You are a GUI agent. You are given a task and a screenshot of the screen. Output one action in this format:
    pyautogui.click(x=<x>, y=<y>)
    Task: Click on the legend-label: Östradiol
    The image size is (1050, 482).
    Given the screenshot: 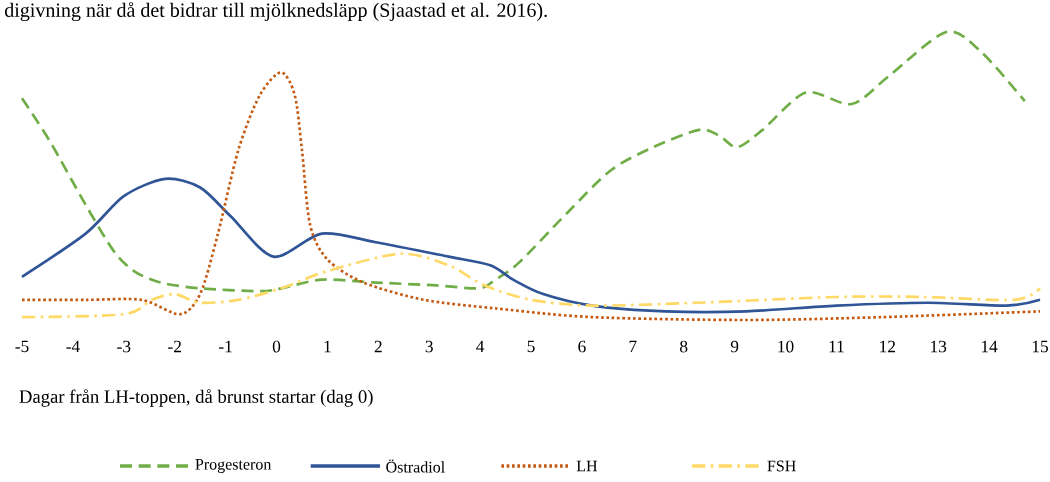 What is the action you would take?
    pyautogui.click(x=415, y=466)
    